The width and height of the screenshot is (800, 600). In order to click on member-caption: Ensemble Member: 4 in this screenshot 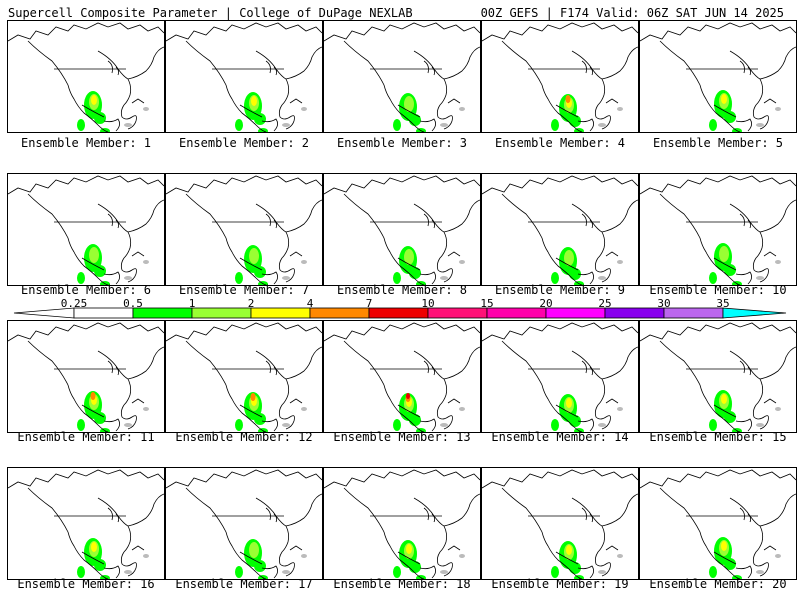, I will do `click(560, 143)`.